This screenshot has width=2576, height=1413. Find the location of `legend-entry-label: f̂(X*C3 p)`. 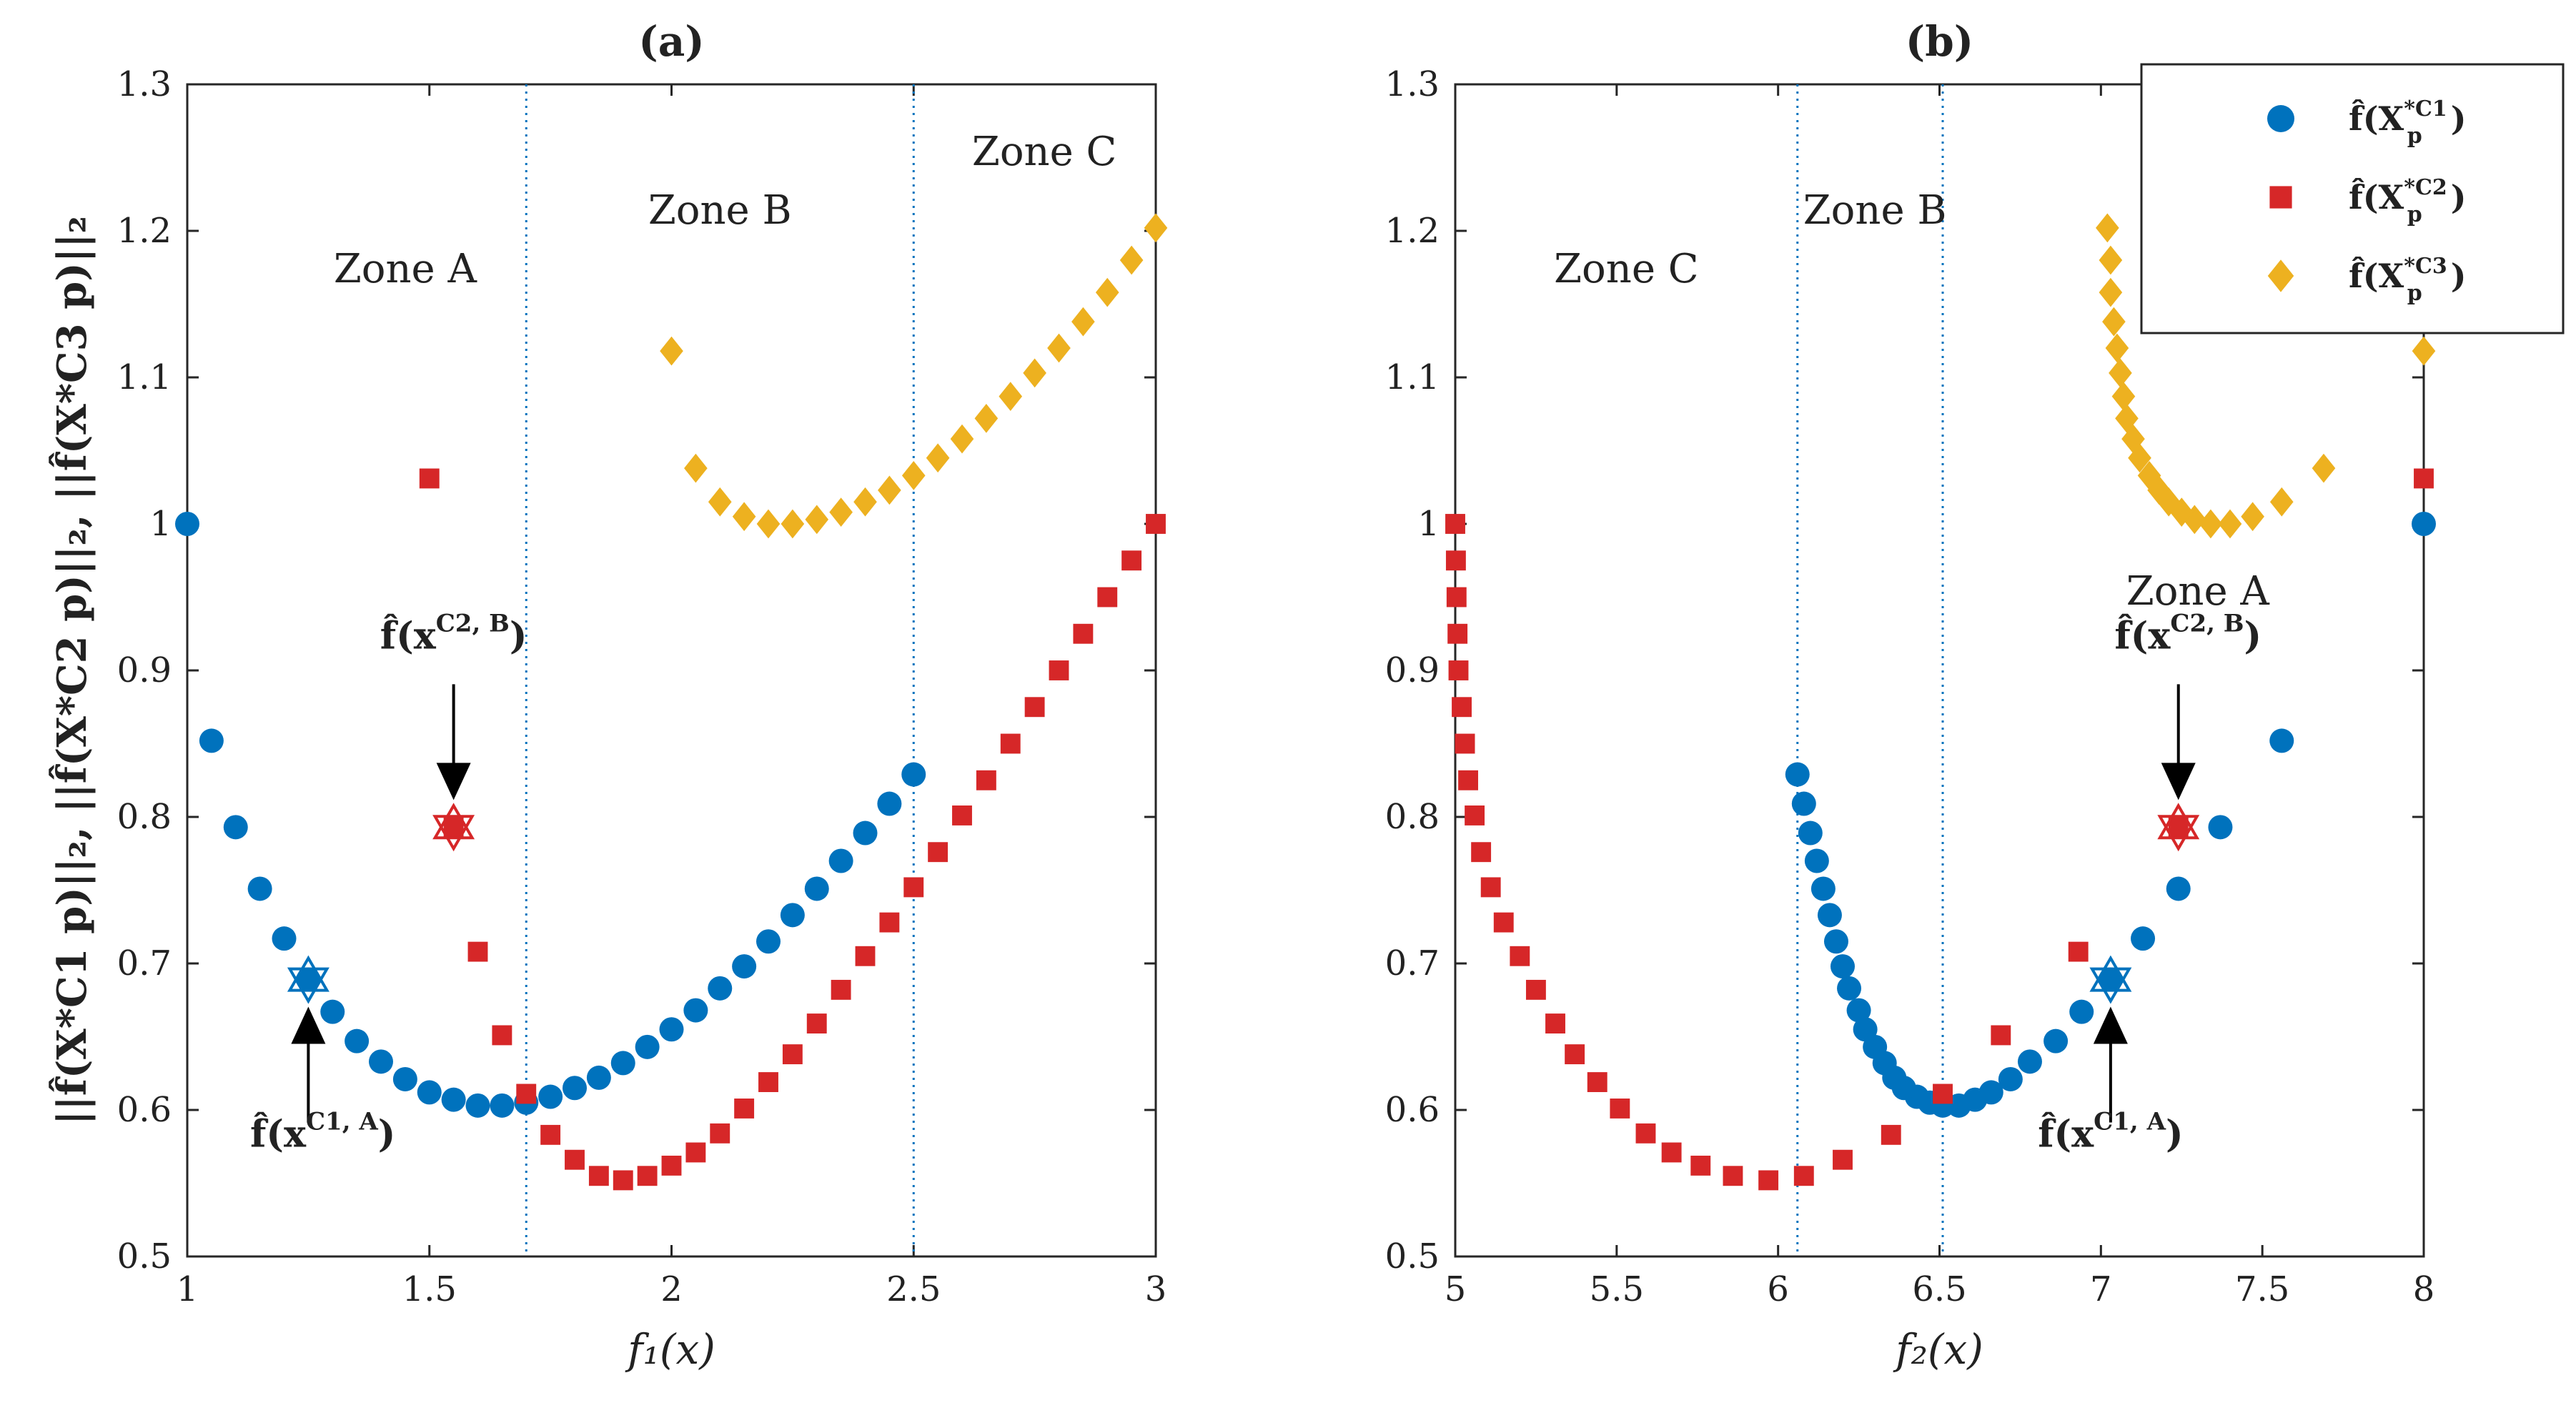

legend-entry-label: f̂(X*C3 p) is located at coordinates (2407, 280).